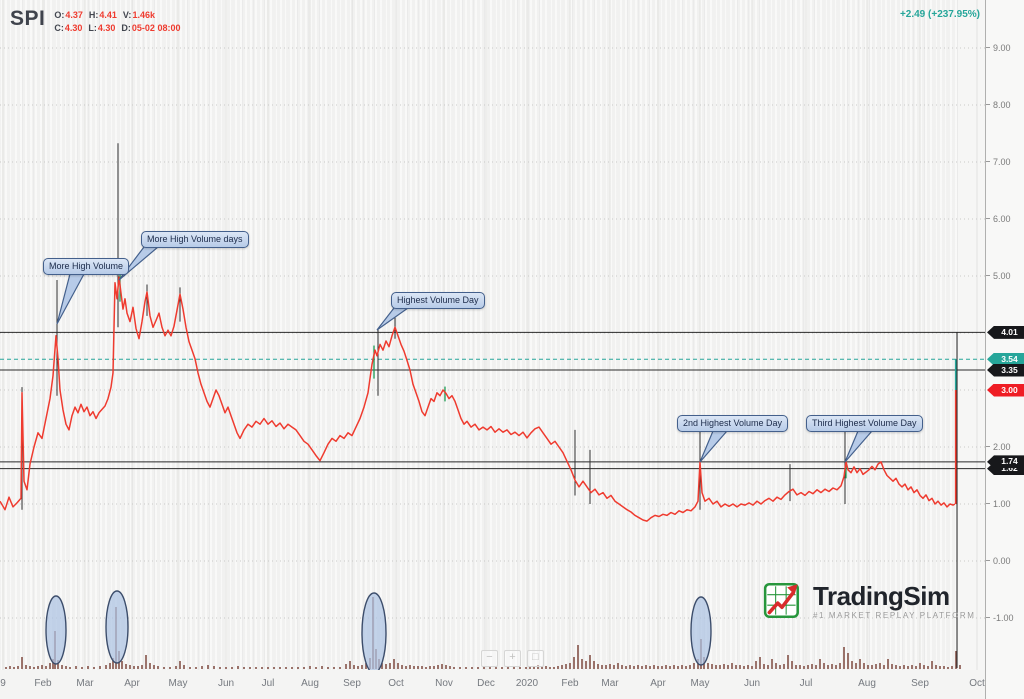 The image size is (1024, 699). Describe the element at coordinates (59, 28) in the screenshot. I see `close-label: C:` at that location.